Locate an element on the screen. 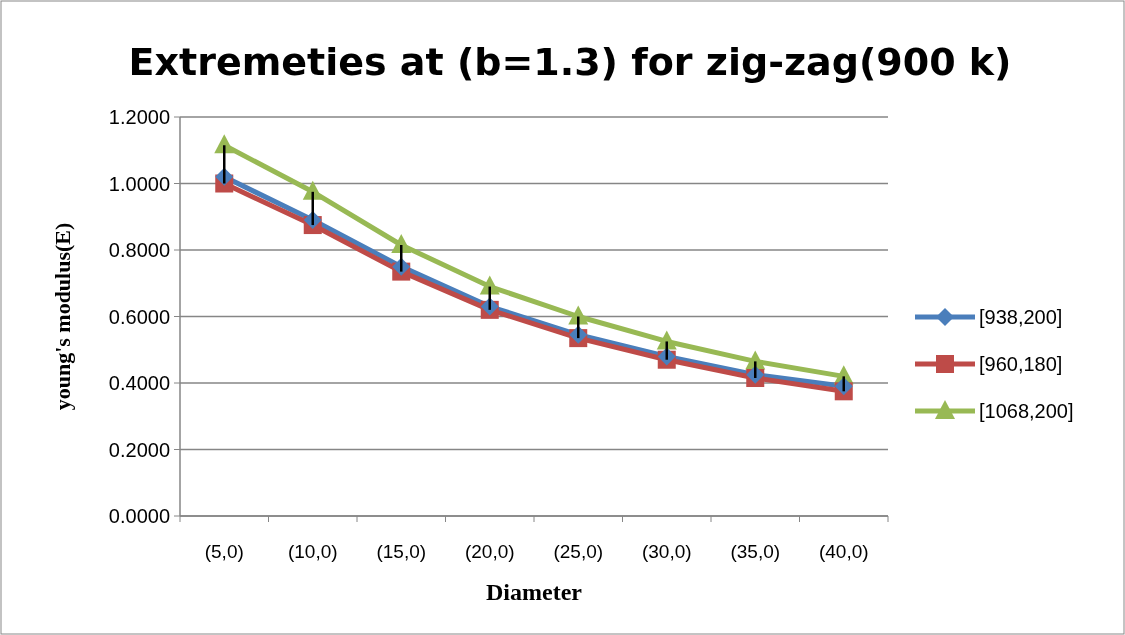 The height and width of the screenshot is (635, 1125). y-tick-label: 0.4000 is located at coordinates (139, 383).